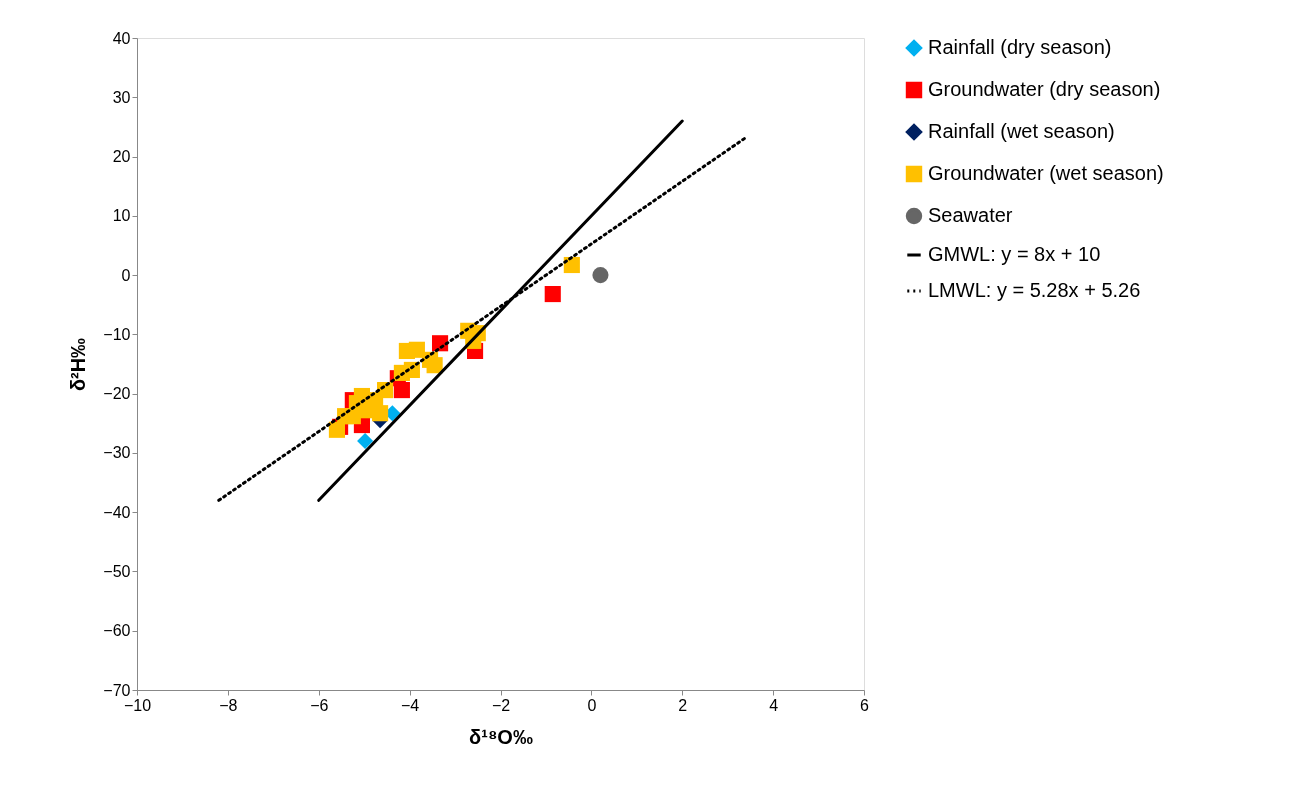 The image size is (1304, 809). Describe the element at coordinates (1034, 290) in the screenshot. I see `legend-label: LMWL: y = 5.28x + 5.26` at that location.